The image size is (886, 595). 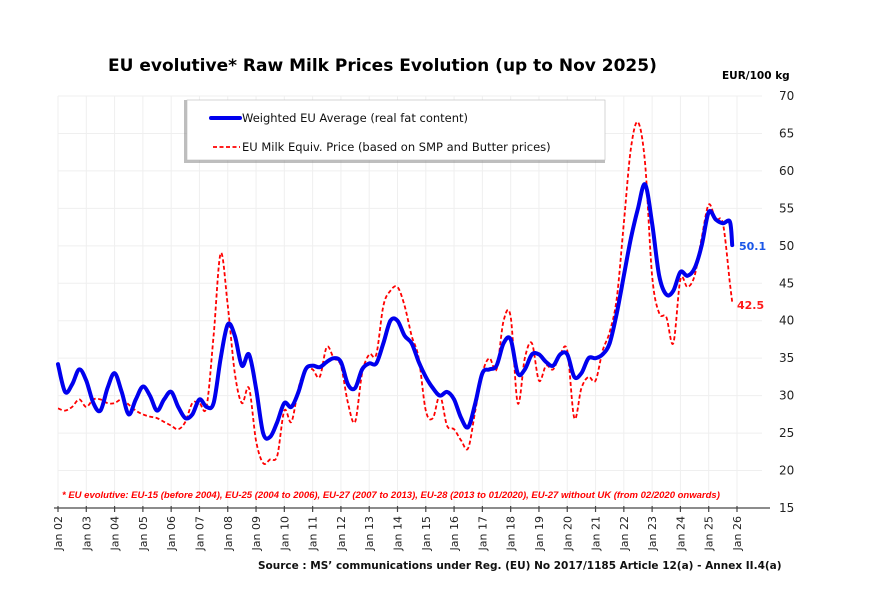 What do you see at coordinates (652, 533) in the screenshot?
I see `x-tick-label: Jan 23` at bounding box center [652, 533].